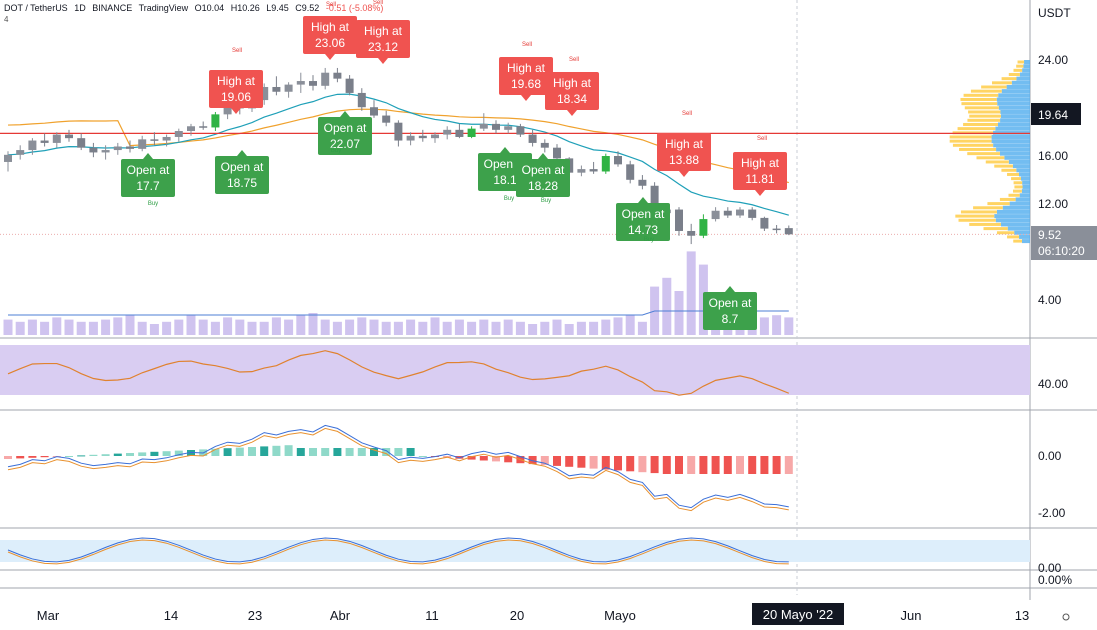 The height and width of the screenshot is (630, 1097). I want to click on settings-gear-icon, so click(1066, 617).